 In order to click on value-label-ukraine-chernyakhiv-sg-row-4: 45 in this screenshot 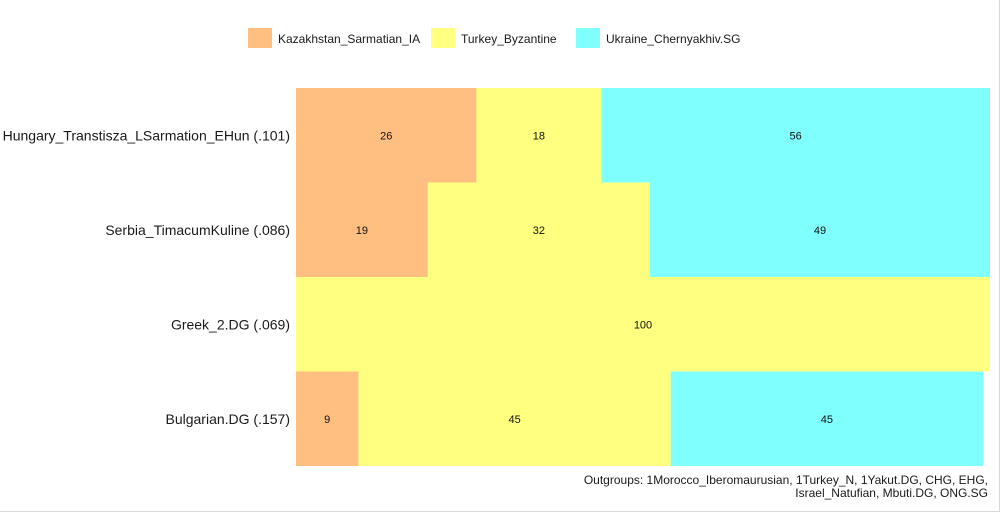, I will do `click(827, 420)`.